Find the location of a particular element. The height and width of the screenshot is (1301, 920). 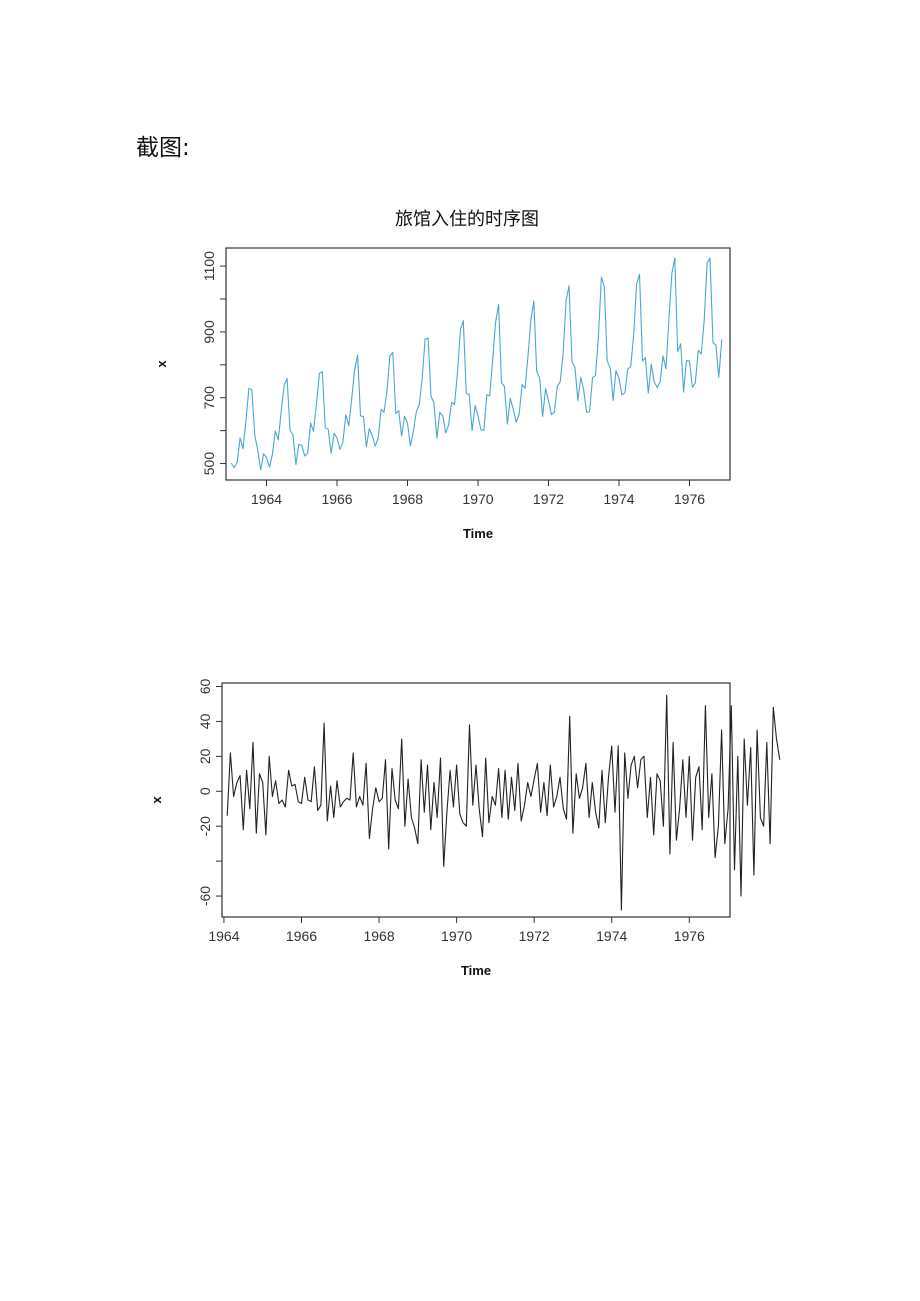

y-tick-label: 900 is located at coordinates (209, 332).